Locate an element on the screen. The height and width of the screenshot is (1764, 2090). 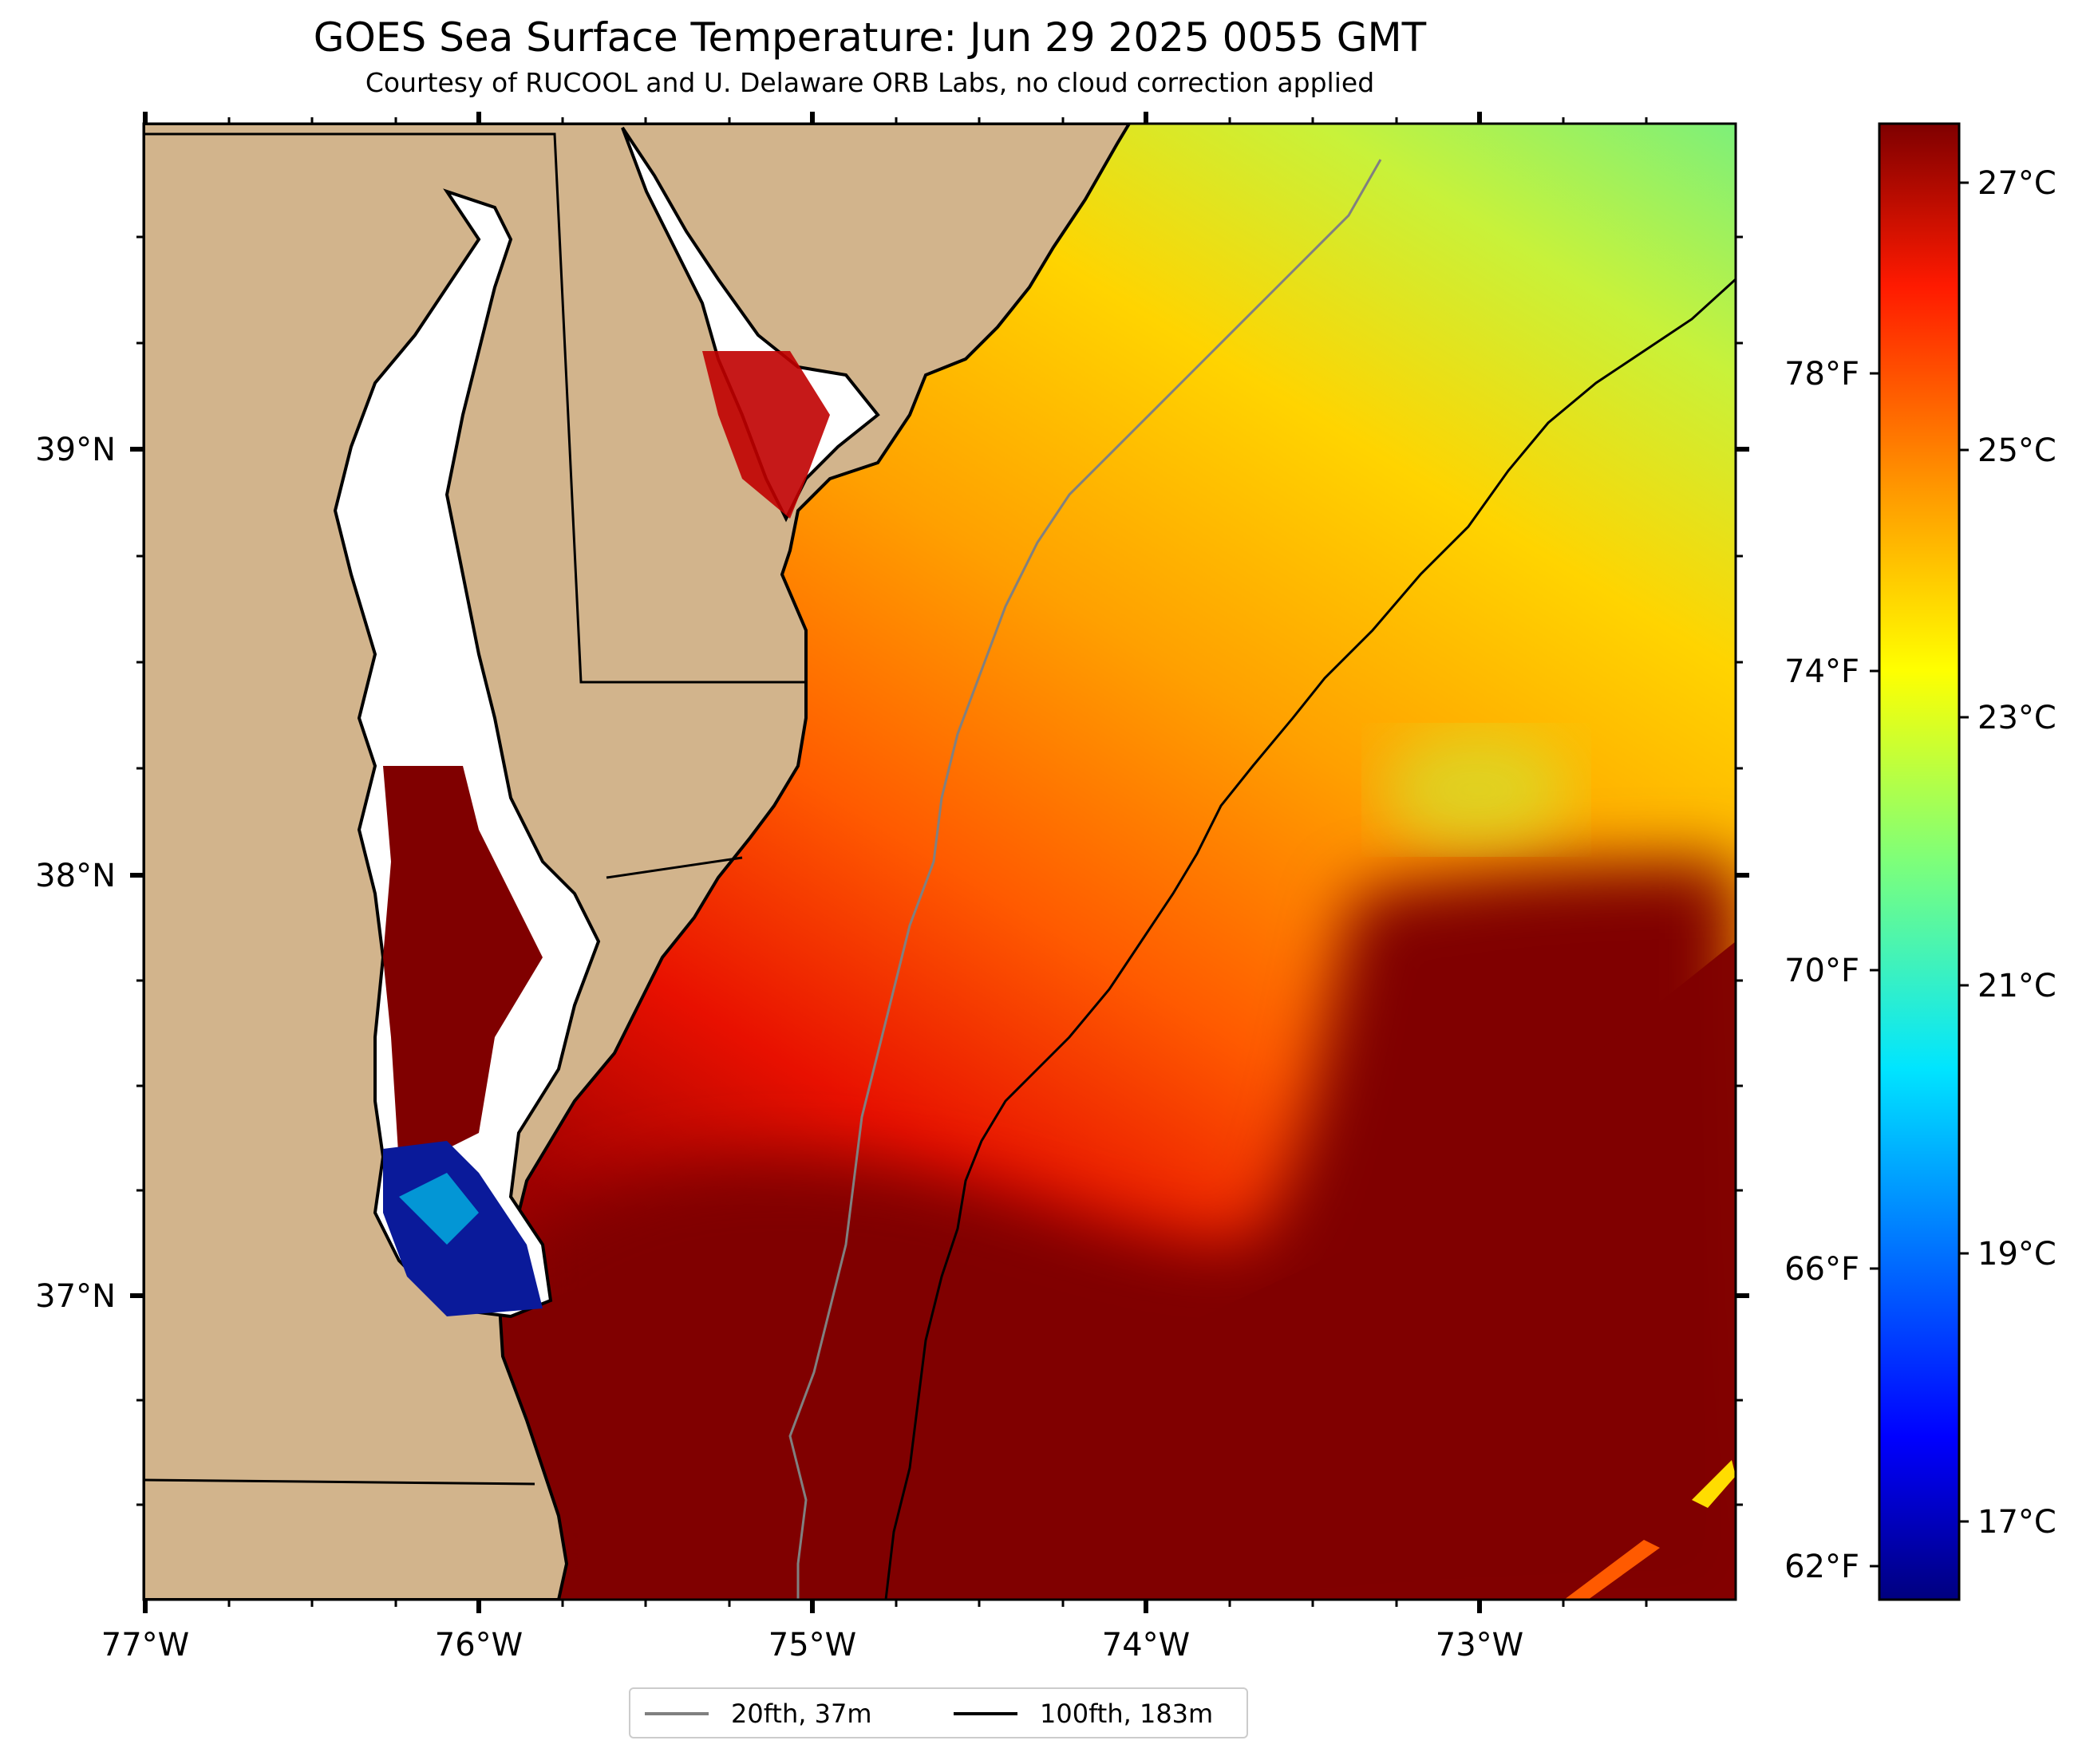
colorbar-celsius-label: 23°C is located at coordinates (2017, 718).